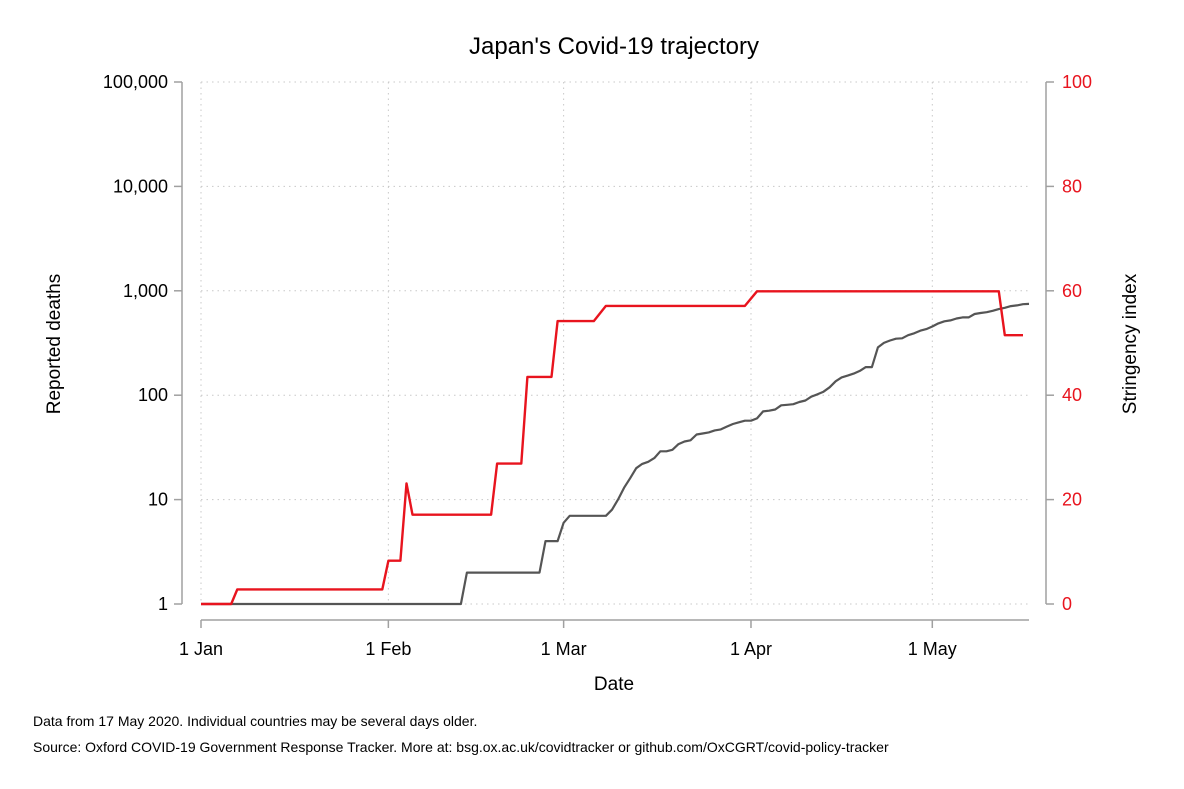  Describe the element at coordinates (1067, 604) in the screenshot. I see `y-axis-right-tick-label: 0` at that location.